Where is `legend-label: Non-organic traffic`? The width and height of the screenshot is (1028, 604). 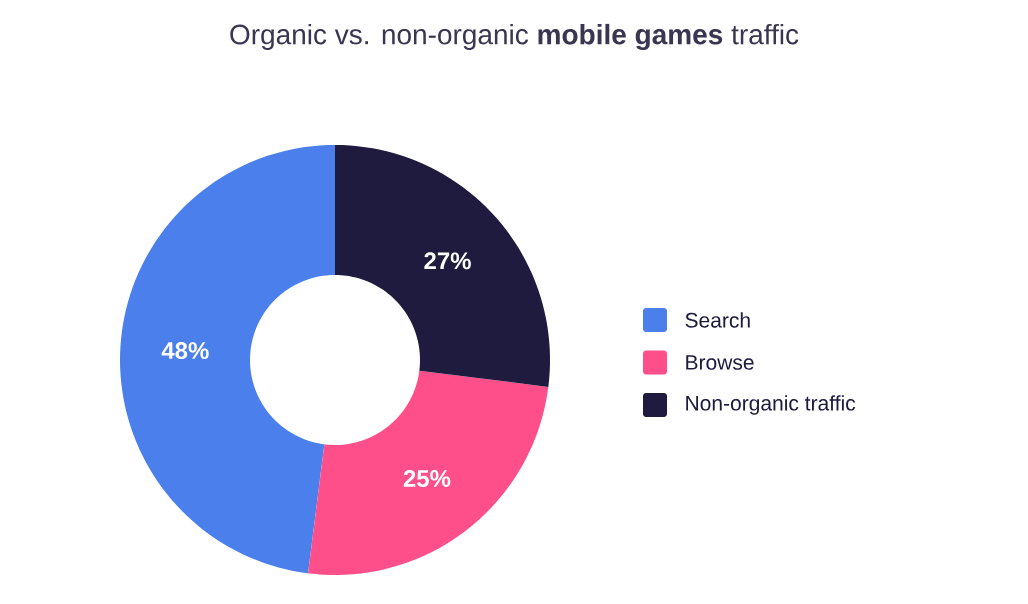
legend-label: Non-organic traffic is located at coordinates (771, 405).